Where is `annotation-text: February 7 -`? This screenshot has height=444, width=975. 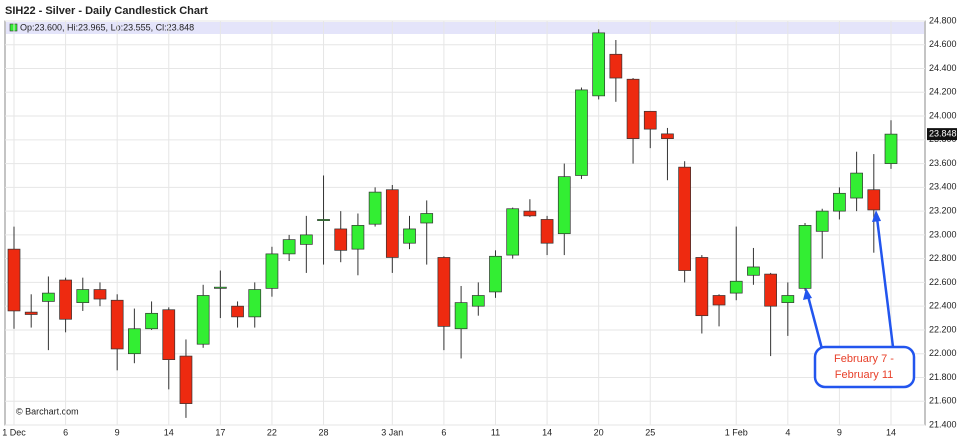 annotation-text: February 7 - is located at coordinates (864, 359).